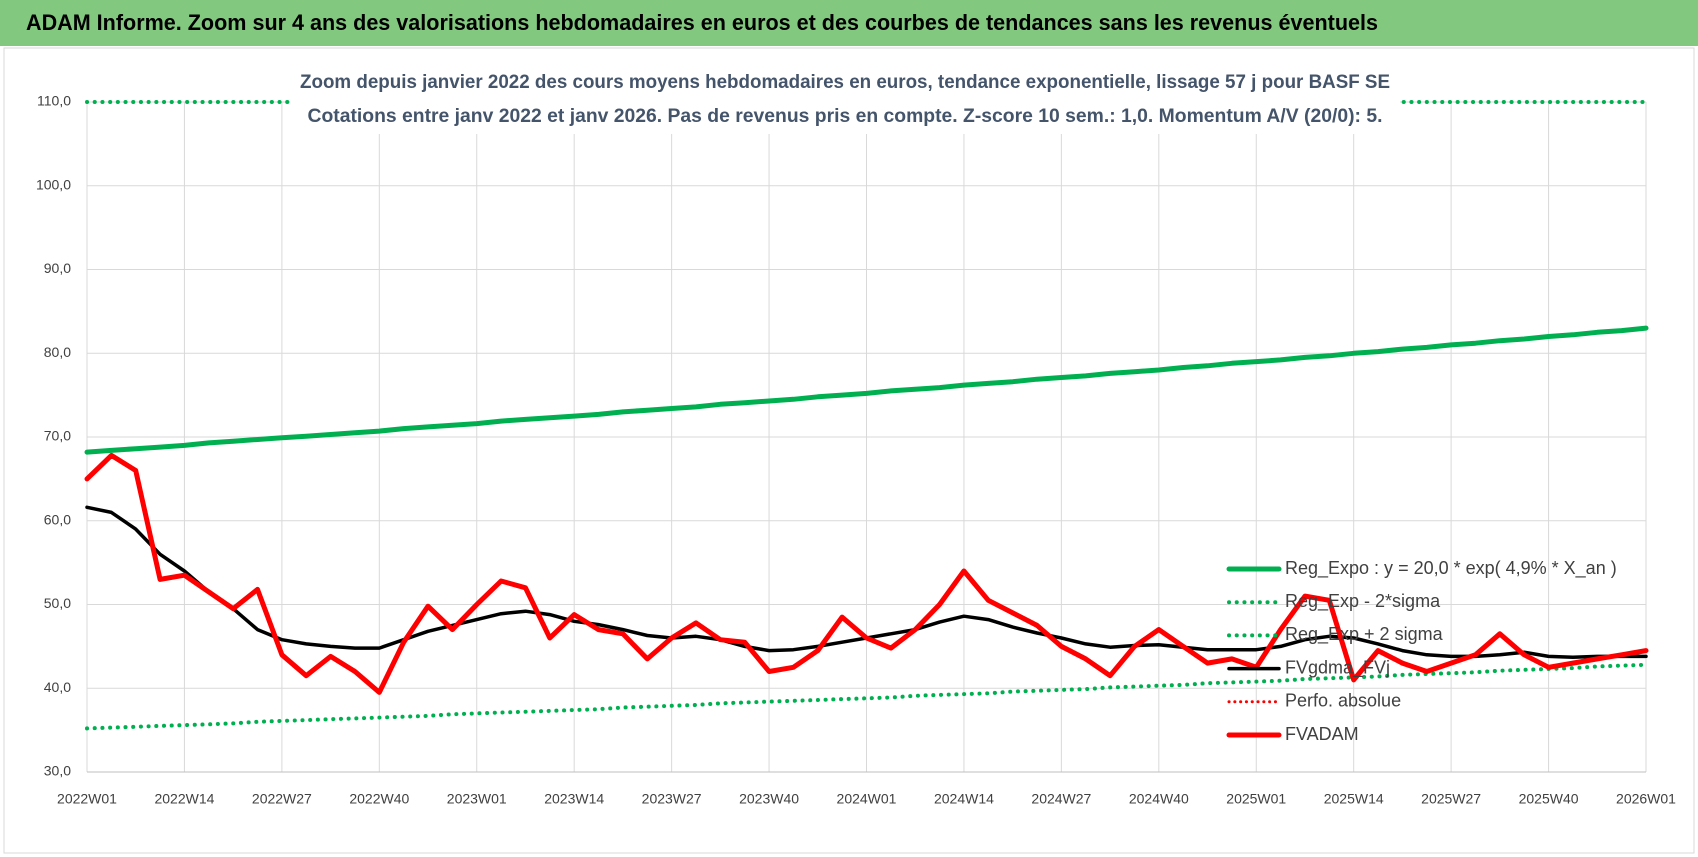 The image size is (1698, 857). What do you see at coordinates (1061, 799) in the screenshot?
I see `x-tick-label: 2024W27` at bounding box center [1061, 799].